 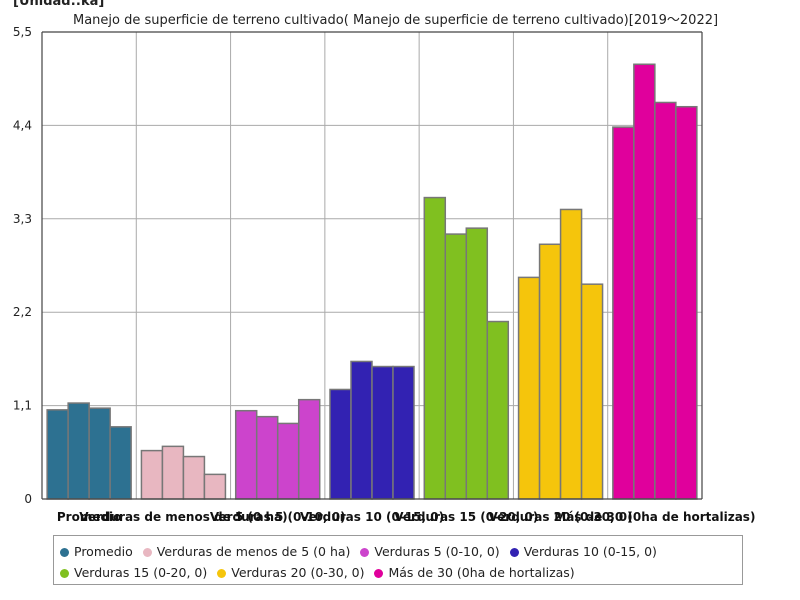 What do you see at coordinates (22, 312) in the screenshot?
I see `y-tick-label: 2,2` at bounding box center [22, 312].